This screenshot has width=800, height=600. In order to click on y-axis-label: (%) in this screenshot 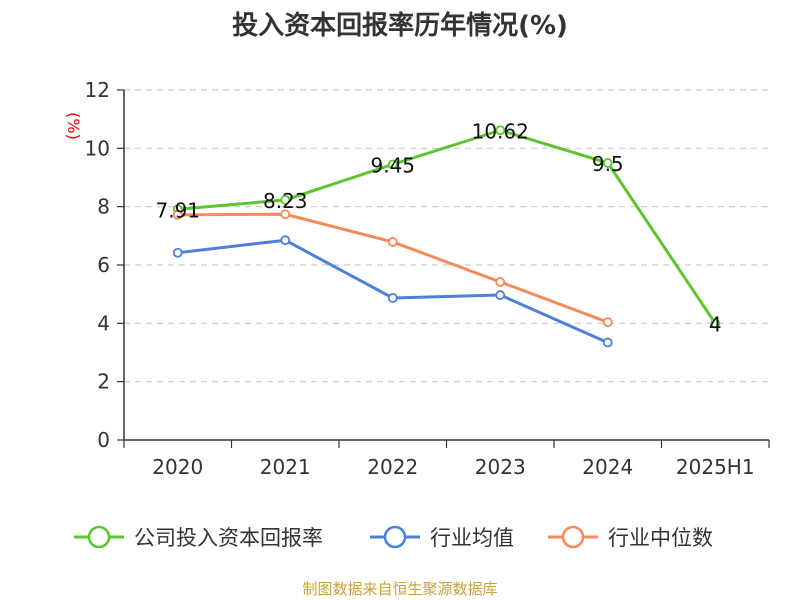, I will do `click(73, 126)`.